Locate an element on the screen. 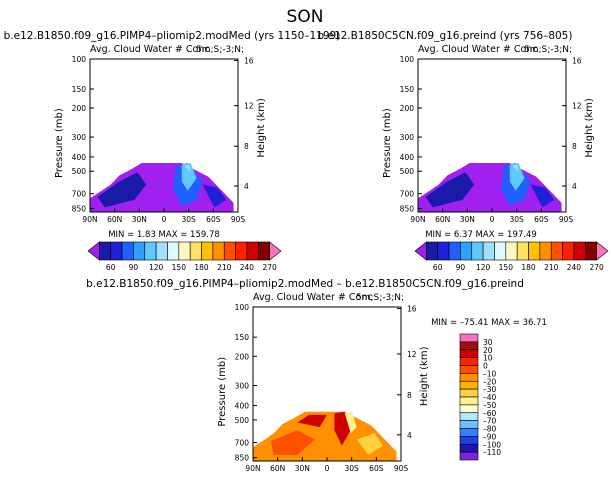  colorbar-label: 120 is located at coordinates (156, 267).